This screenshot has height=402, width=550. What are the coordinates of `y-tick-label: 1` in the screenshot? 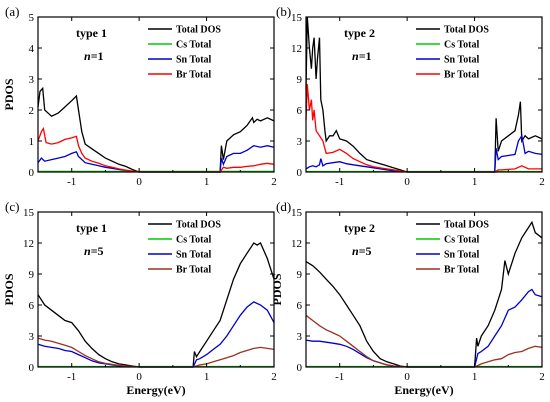 It's located at (32, 142).